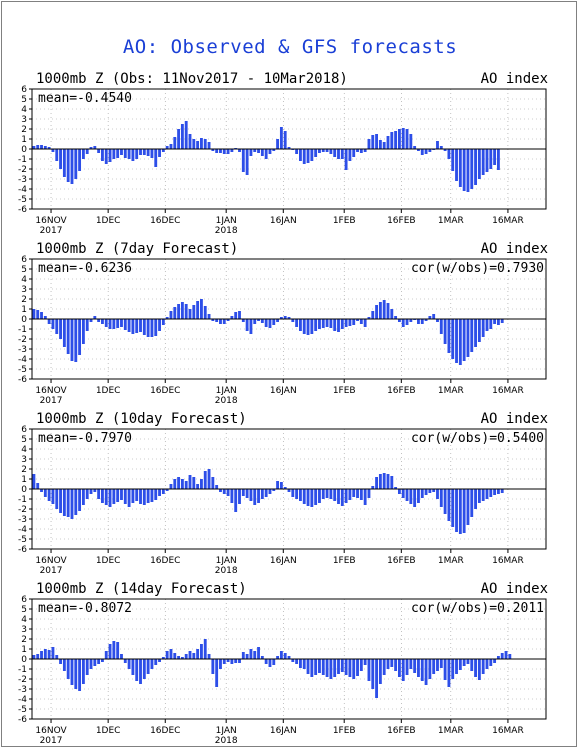 The height and width of the screenshot is (750, 580). I want to click on x-tick-label: 1FEB, so click(344, 221).